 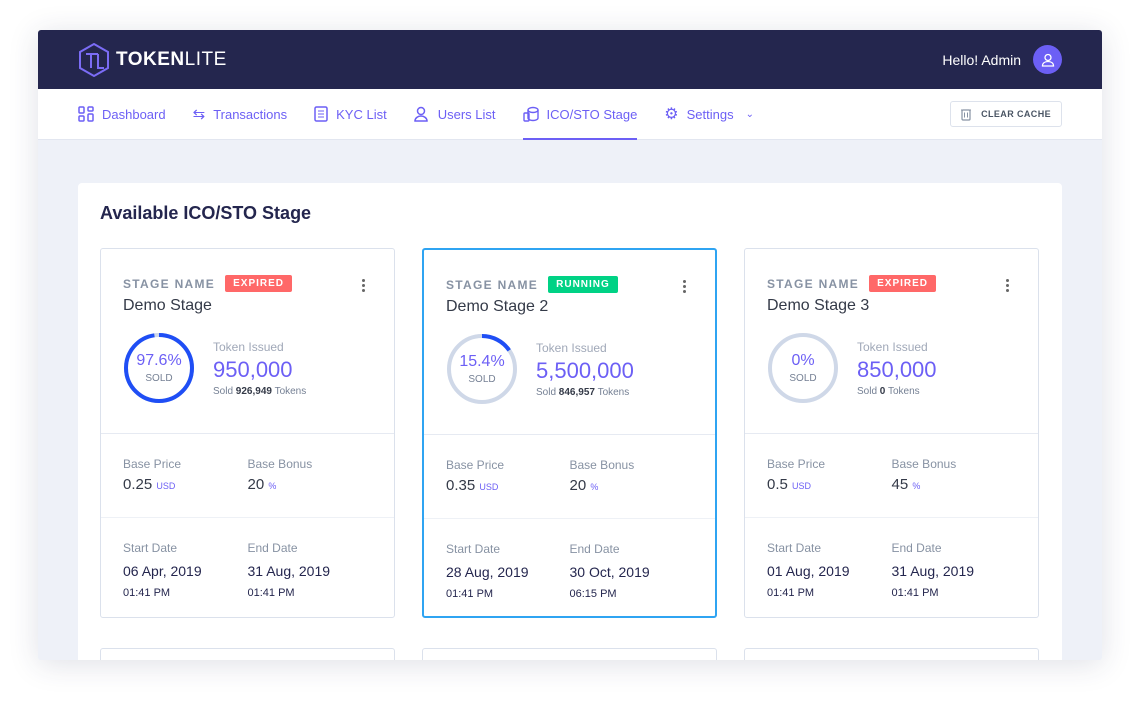 What do you see at coordinates (981, 59) in the screenshot?
I see `greeting: Hello! Admin` at bounding box center [981, 59].